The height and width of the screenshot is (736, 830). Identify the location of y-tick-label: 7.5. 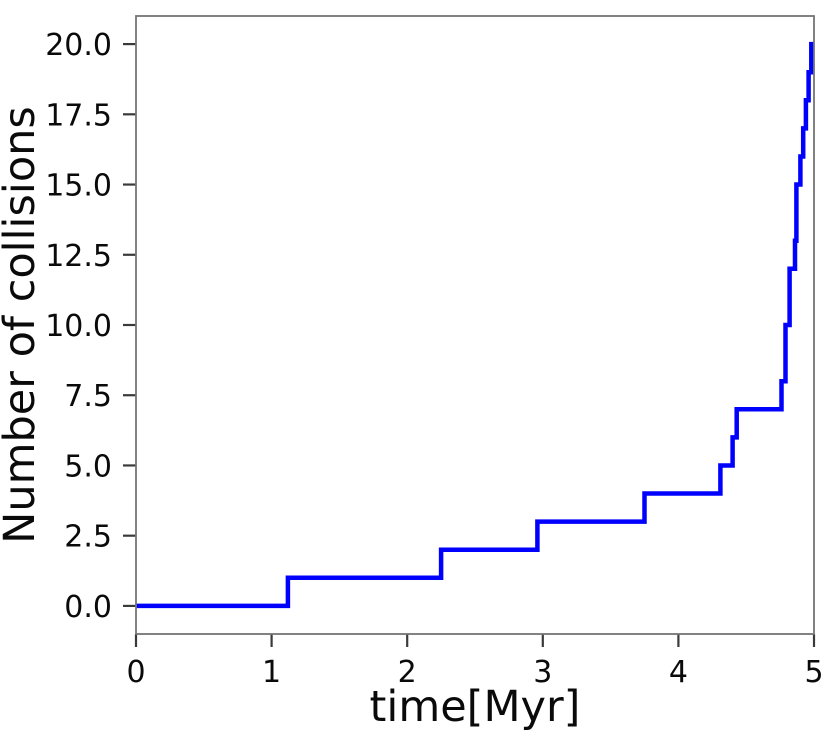
(88, 396).